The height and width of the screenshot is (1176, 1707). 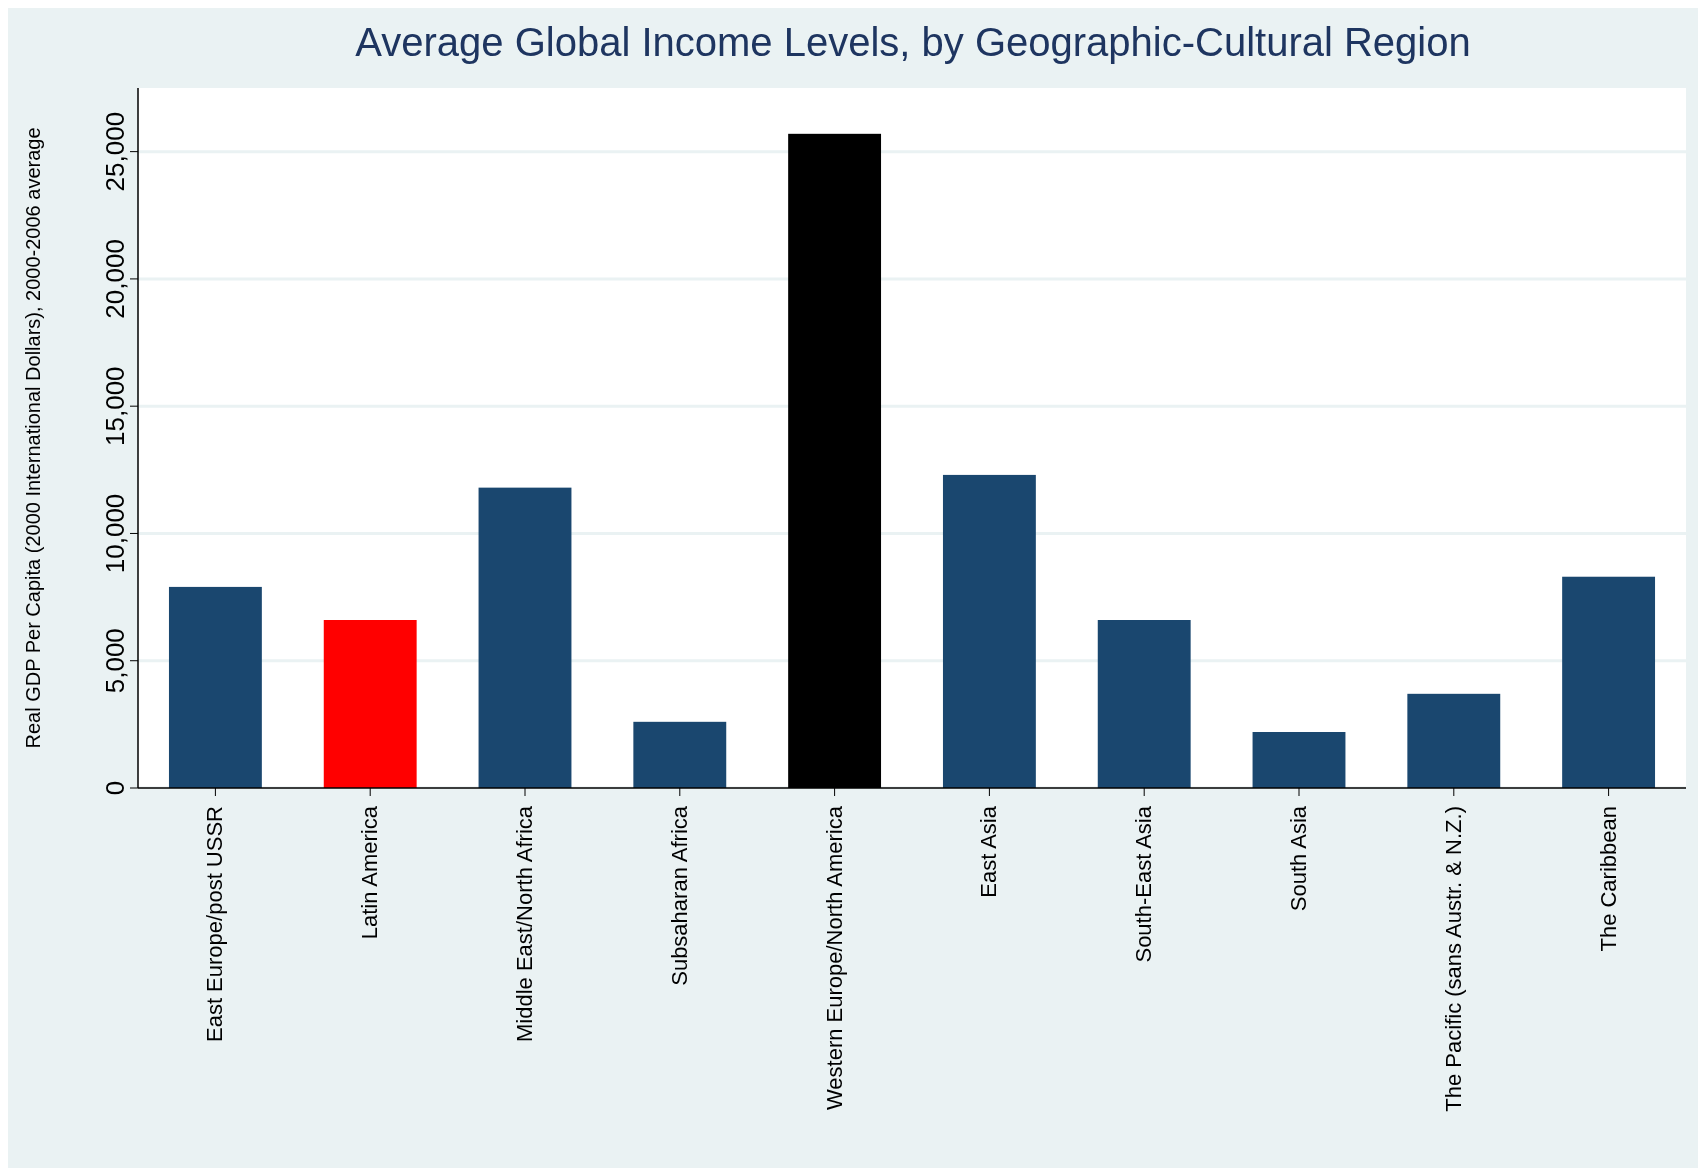 What do you see at coordinates (115, 406) in the screenshot?
I see `y-tick-label: 15,000` at bounding box center [115, 406].